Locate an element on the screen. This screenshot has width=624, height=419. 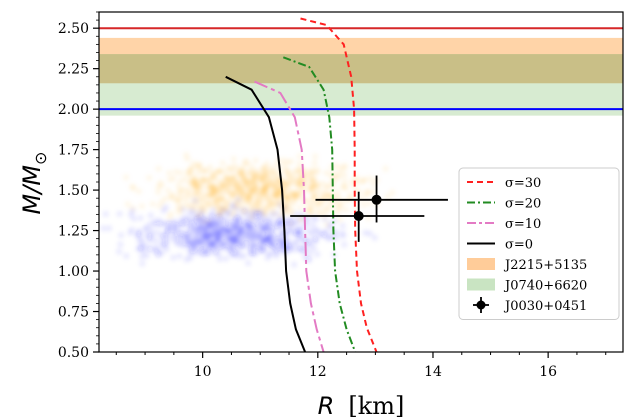
legend-box is located at coordinates (539, 243).